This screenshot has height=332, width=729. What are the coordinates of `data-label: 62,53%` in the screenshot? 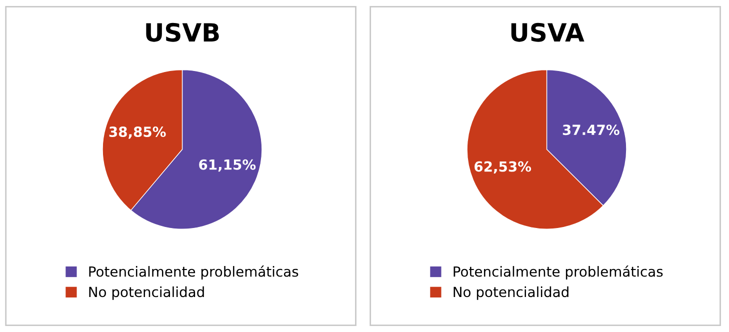 It's located at (503, 167).